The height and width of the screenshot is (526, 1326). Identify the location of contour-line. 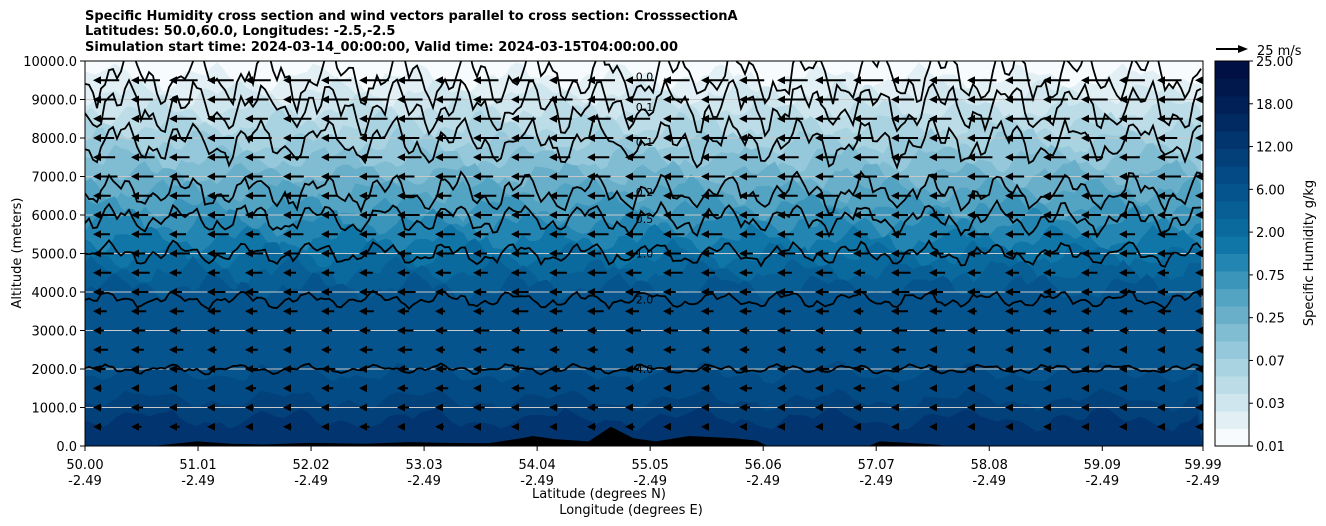
(643, 369).